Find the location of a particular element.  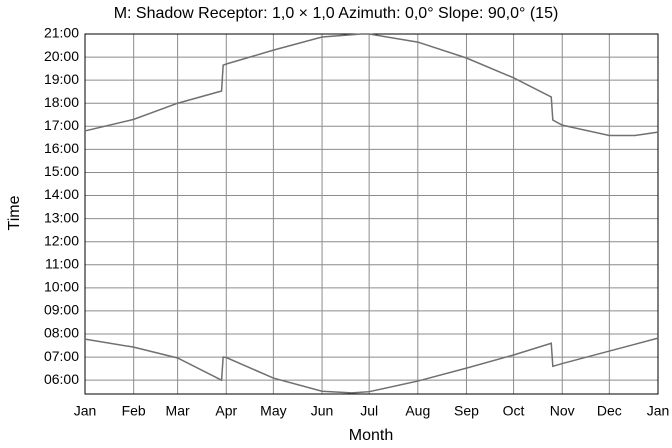

y-tick-label: 15:00 is located at coordinates (61, 171).